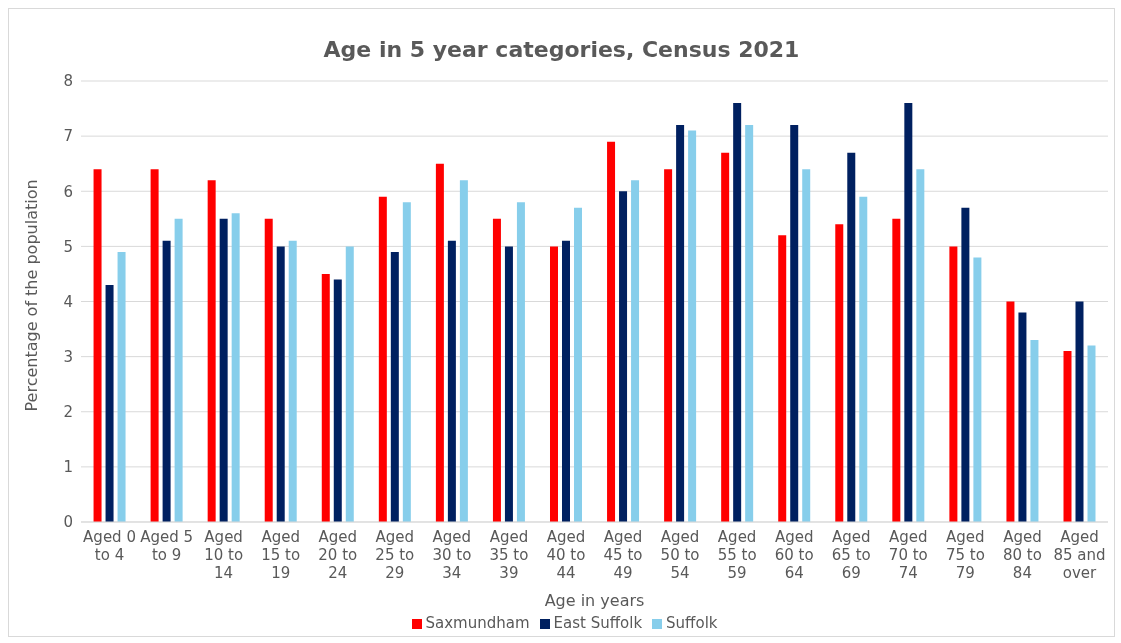  What do you see at coordinates (281, 555) in the screenshot?
I see `x-tick-label: Aged 15 to 19` at bounding box center [281, 555].